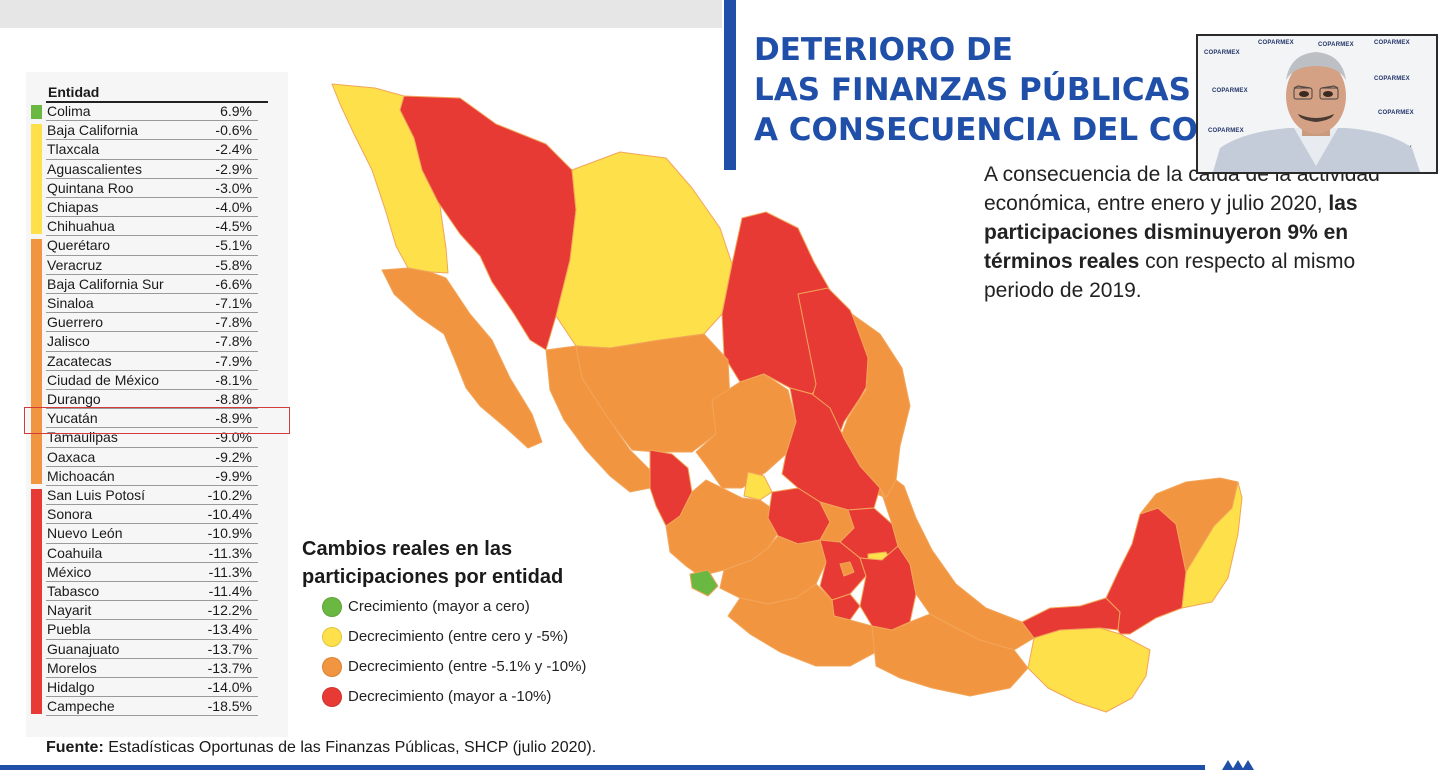  Describe the element at coordinates (152, 707) in the screenshot. I see `table-row: Campeche -18.5%` at that location.